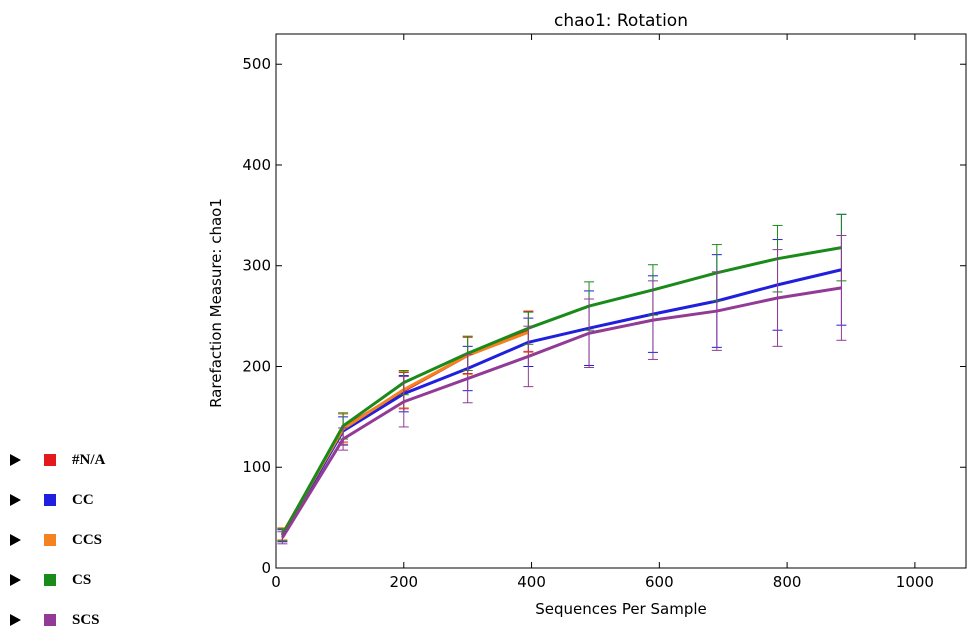  What do you see at coordinates (256, 64) in the screenshot?
I see `y-tick-label: 500` at bounding box center [256, 64].